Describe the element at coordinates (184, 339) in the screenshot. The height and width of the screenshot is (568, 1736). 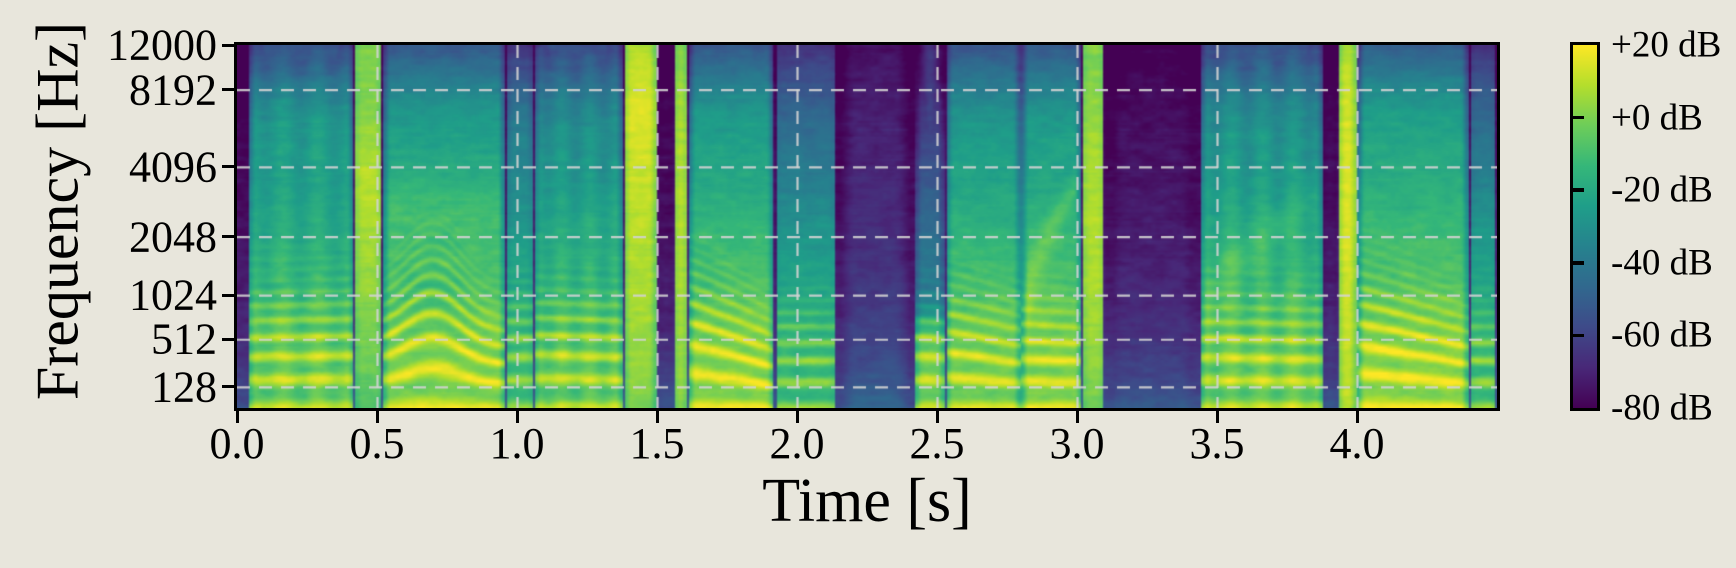
I see `y-tick-label: 512` at that location.